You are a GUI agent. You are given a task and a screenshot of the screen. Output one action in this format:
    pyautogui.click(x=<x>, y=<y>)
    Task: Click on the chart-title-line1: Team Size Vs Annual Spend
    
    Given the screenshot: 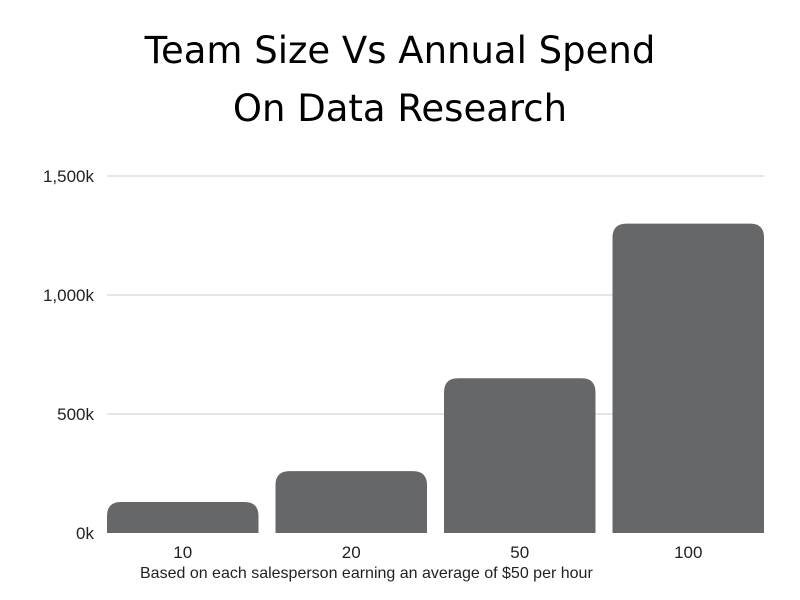 What is the action you would take?
    pyautogui.click(x=400, y=50)
    